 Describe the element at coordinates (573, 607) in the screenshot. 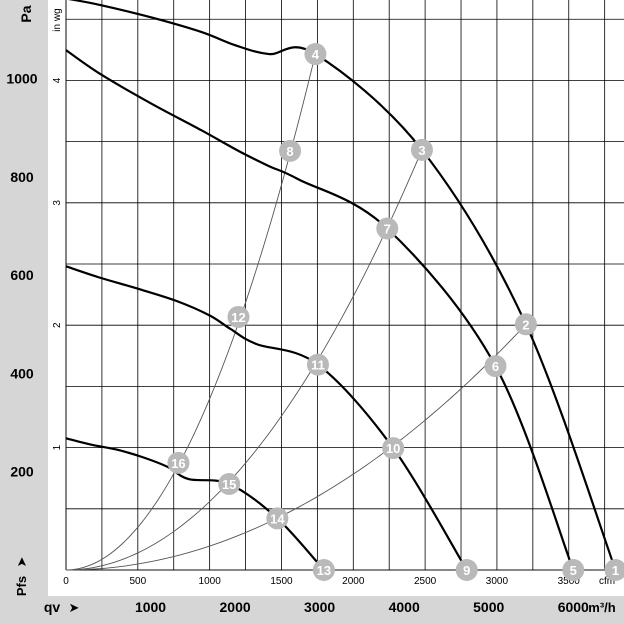

I see `x-tick-label-m3h: 6000` at that location.